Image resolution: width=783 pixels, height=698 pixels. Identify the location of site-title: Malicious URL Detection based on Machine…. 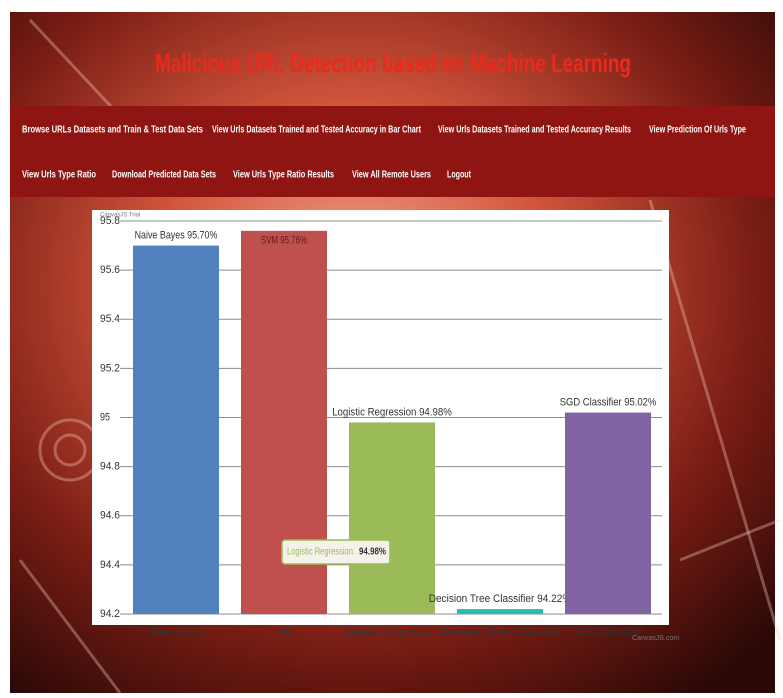
(393, 63).